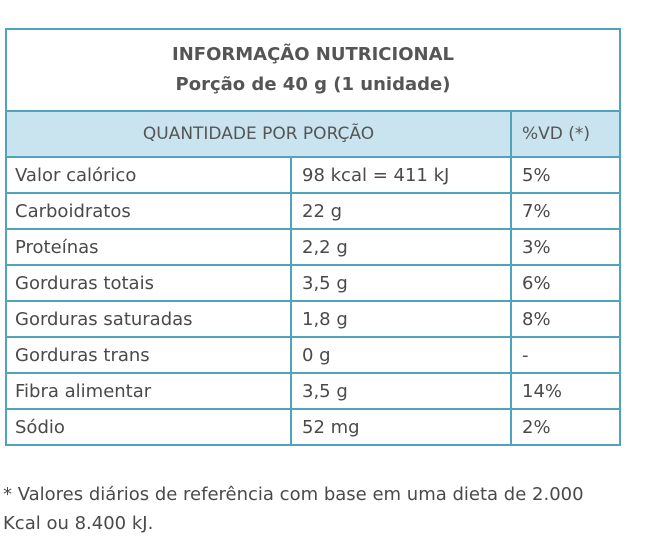 This screenshot has height=560, width=650. I want to click on column-header-row: QUANTIDADE POR PORÇÃO %VD (*), so click(313, 134).